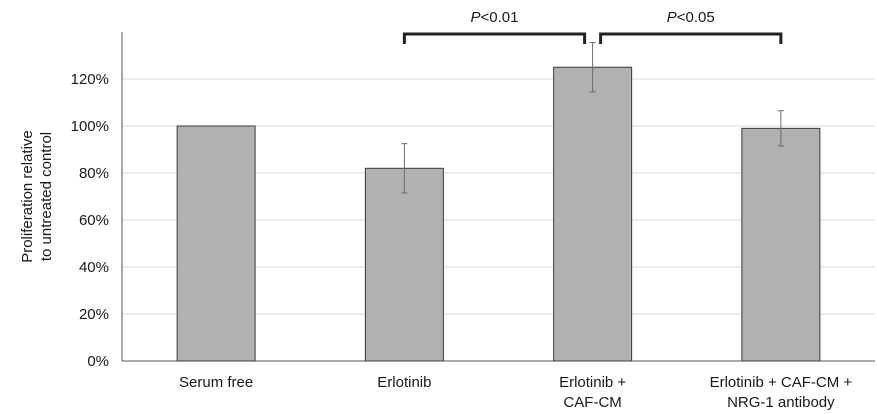 The image size is (877, 414). What do you see at coordinates (696, 17) in the screenshot?
I see `p-value: <0.05` at bounding box center [696, 17].